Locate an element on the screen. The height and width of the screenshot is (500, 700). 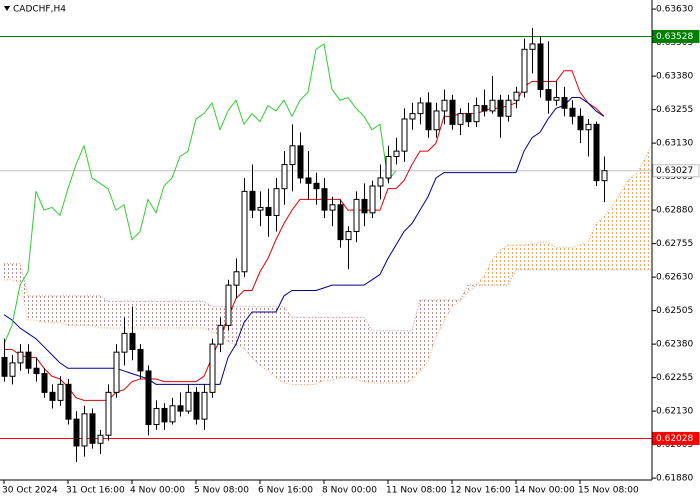
x-tick-label: 6 Nov 16:00 is located at coordinates (285, 491).